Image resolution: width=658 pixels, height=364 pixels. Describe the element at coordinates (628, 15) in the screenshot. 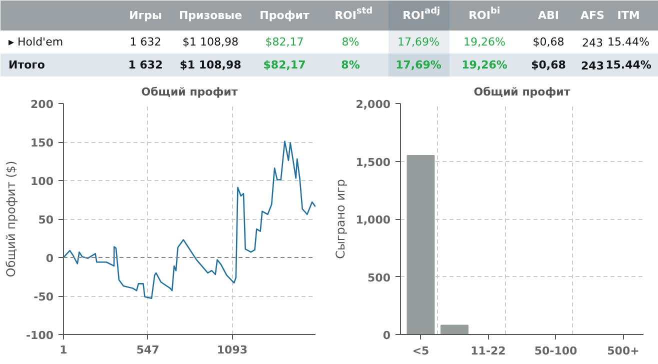

I see `text: ITM` at that location.